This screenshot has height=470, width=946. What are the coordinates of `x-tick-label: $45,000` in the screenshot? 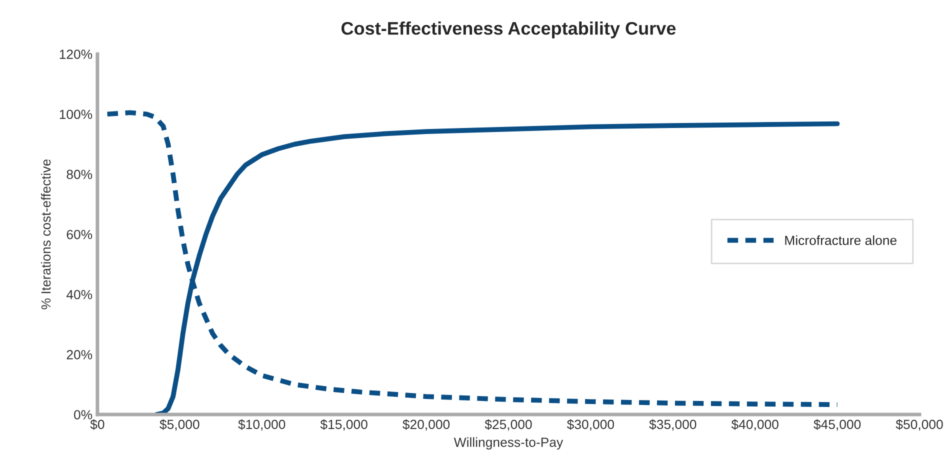 It's located at (837, 425).